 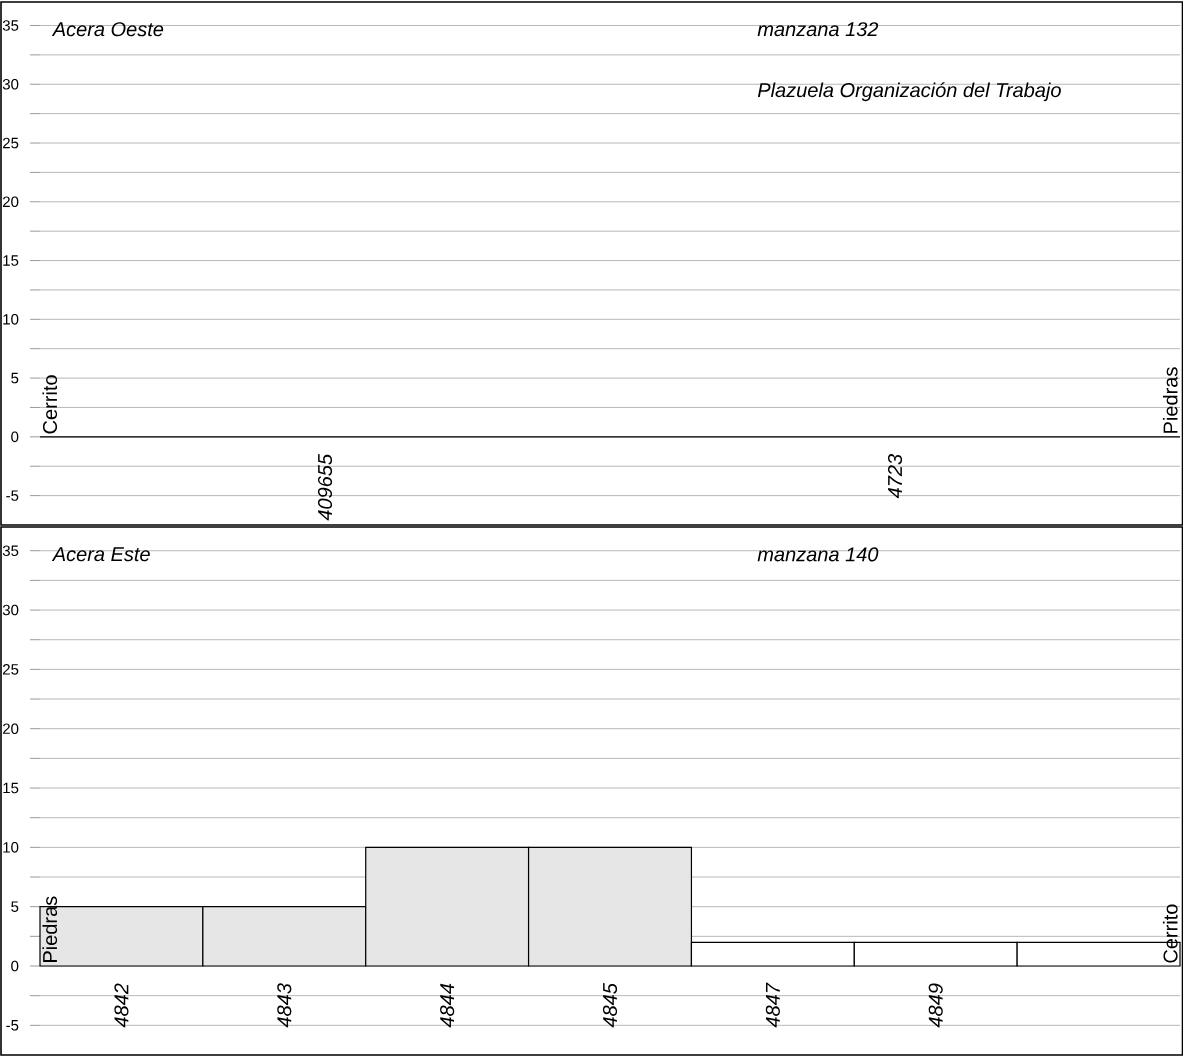 I want to click on x-tick-label: 4843, so click(x=284, y=1005).